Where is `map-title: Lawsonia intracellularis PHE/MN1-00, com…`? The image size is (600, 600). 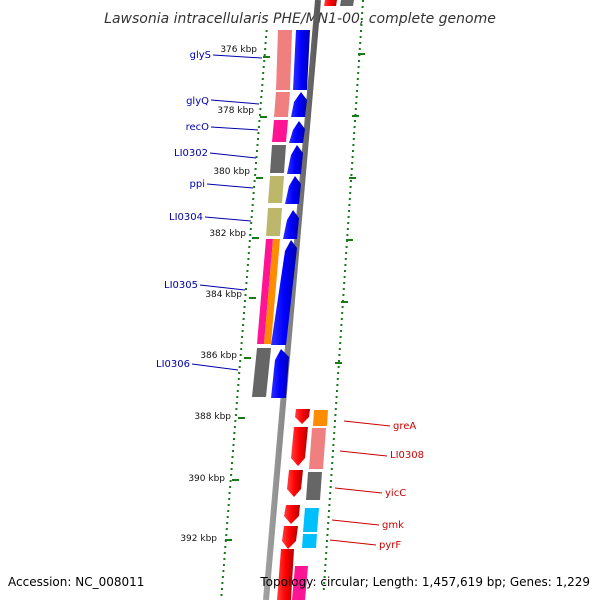 map-title: Lawsonia intracellularis PHE/MN1-00, com… is located at coordinates (300, 19).